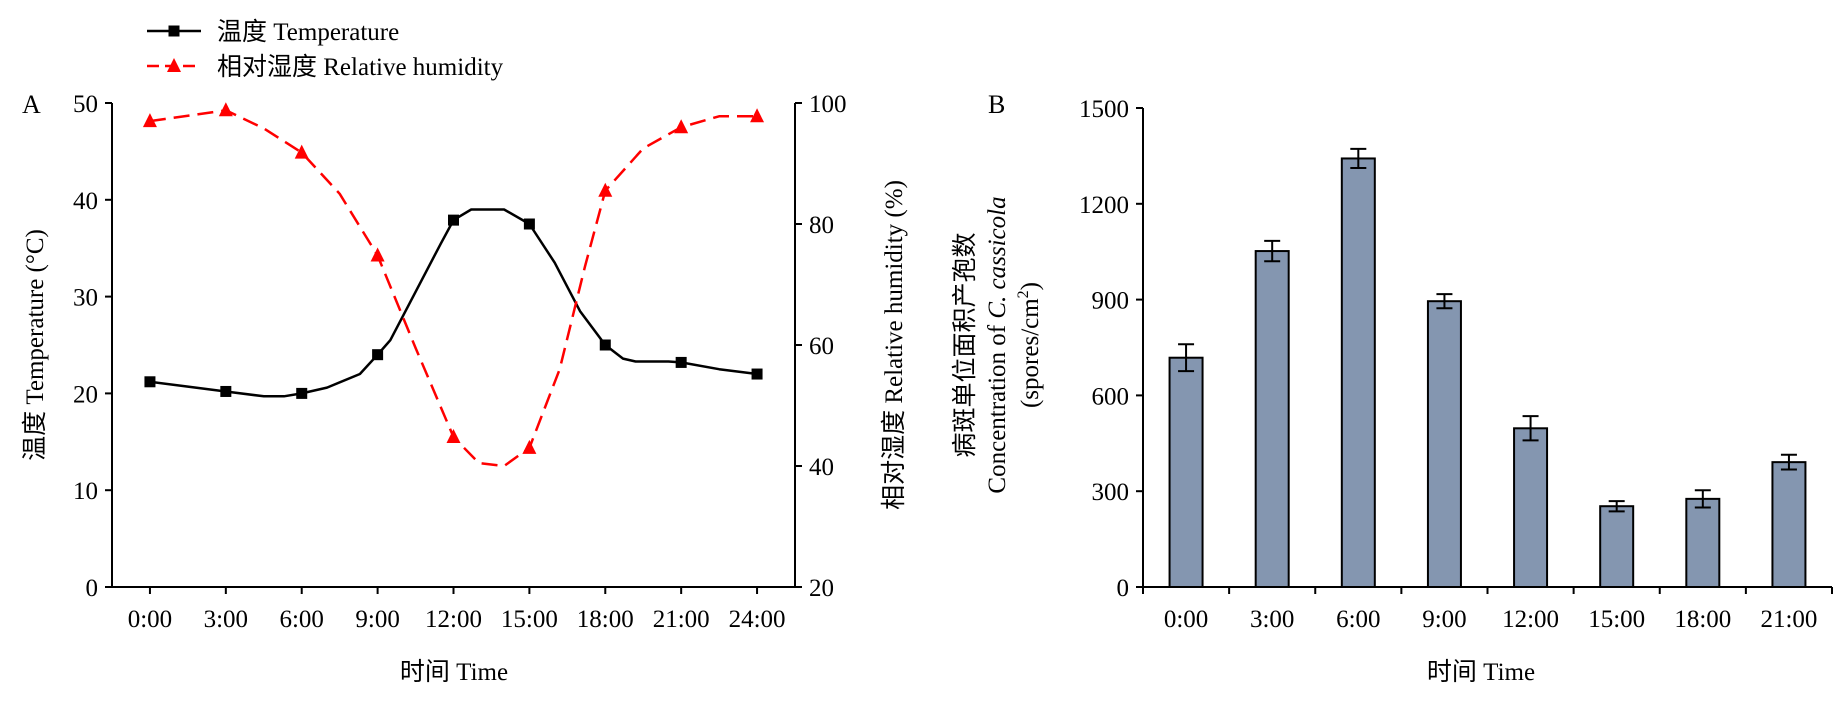  What do you see at coordinates (1272, 619) in the screenshot?
I see `panel-b-x-tick-label-3-00: 3:00` at bounding box center [1272, 619].